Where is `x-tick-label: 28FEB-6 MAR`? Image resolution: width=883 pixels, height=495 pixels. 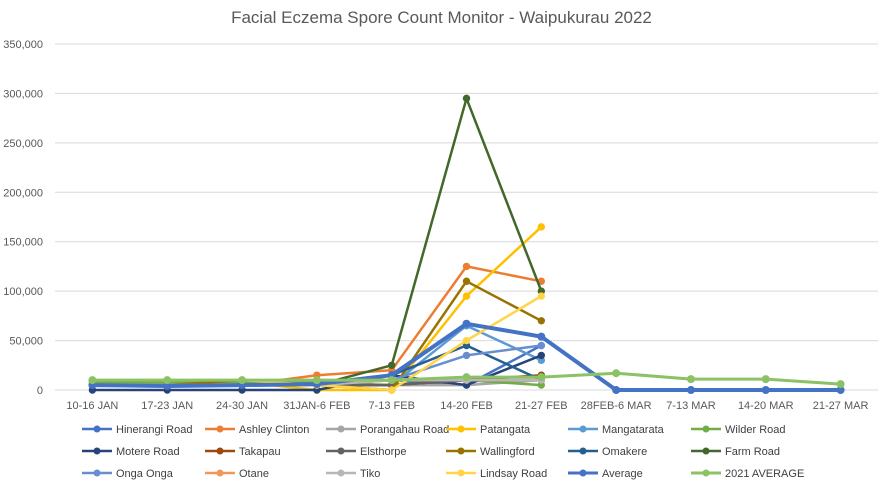 x-tick-label: 28FEB-6 MAR is located at coordinates (616, 406).